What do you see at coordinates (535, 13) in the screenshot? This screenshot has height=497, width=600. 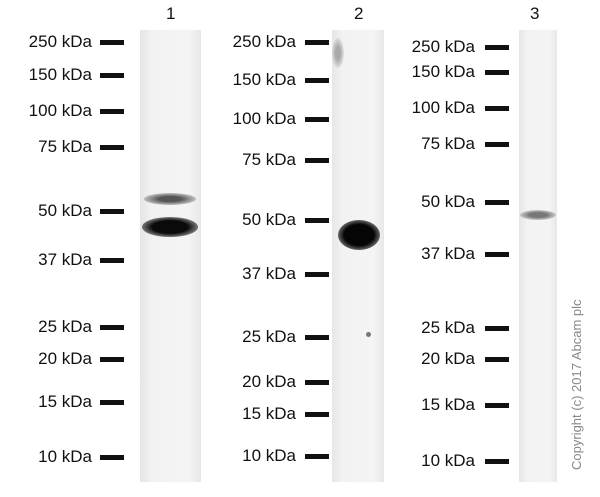 I see `lane-number-3: 3` at bounding box center [535, 13].